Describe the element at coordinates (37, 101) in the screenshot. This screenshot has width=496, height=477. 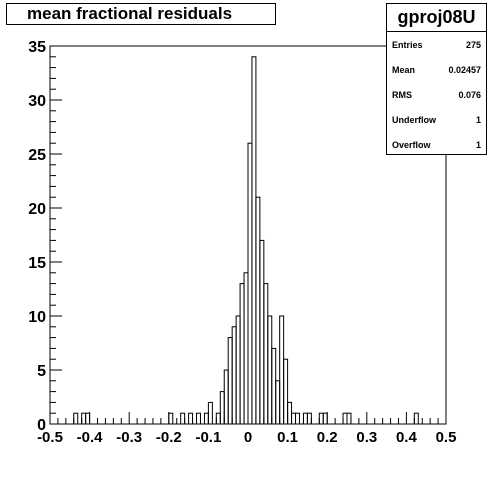
I see `y-tick-label: 30` at that location.